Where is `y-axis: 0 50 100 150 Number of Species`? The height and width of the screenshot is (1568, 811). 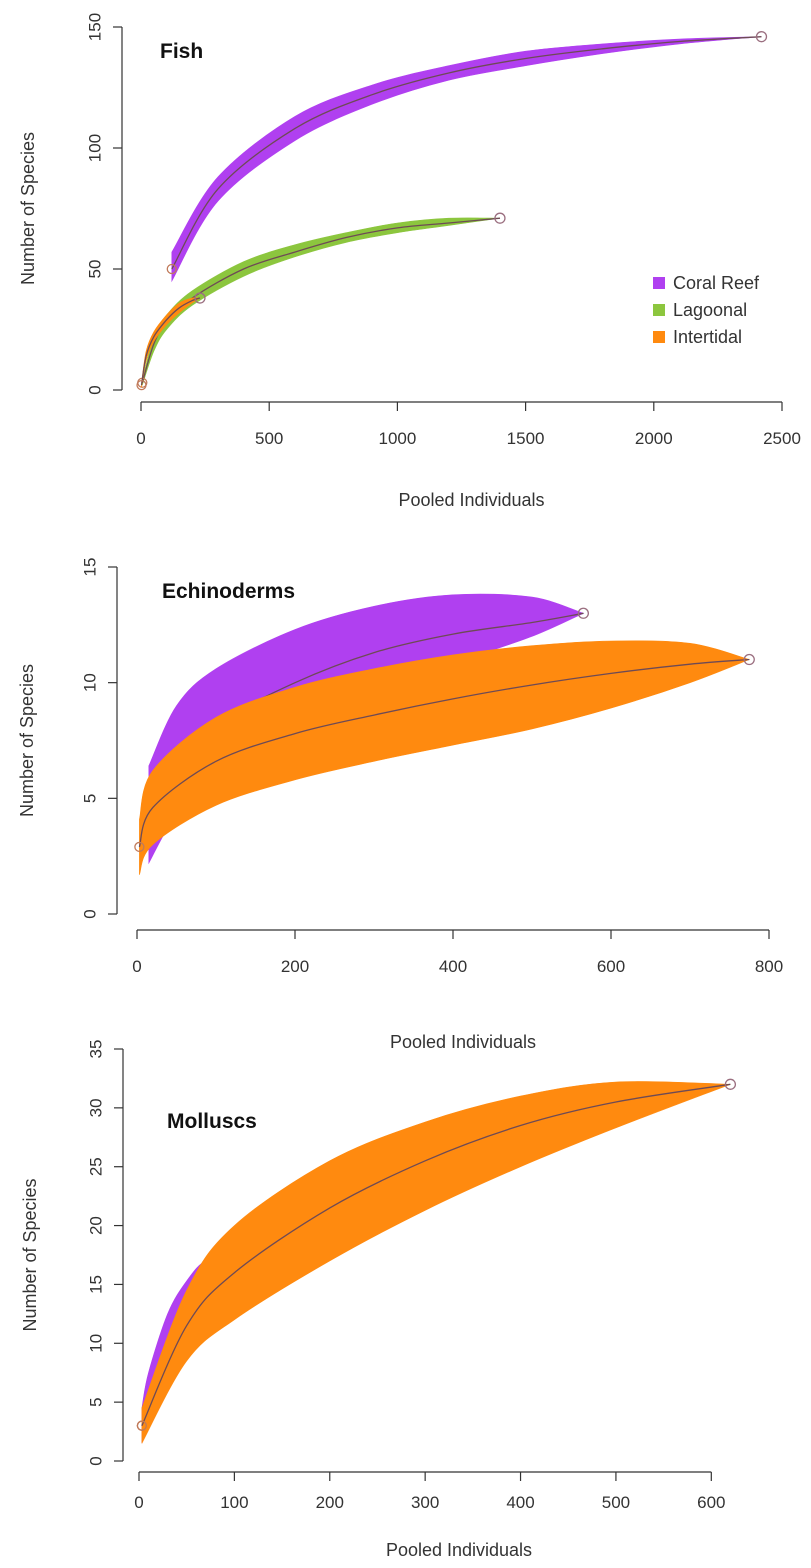
y-axis: 0 50 100 150 Number of Species is located at coordinates (70, 204).